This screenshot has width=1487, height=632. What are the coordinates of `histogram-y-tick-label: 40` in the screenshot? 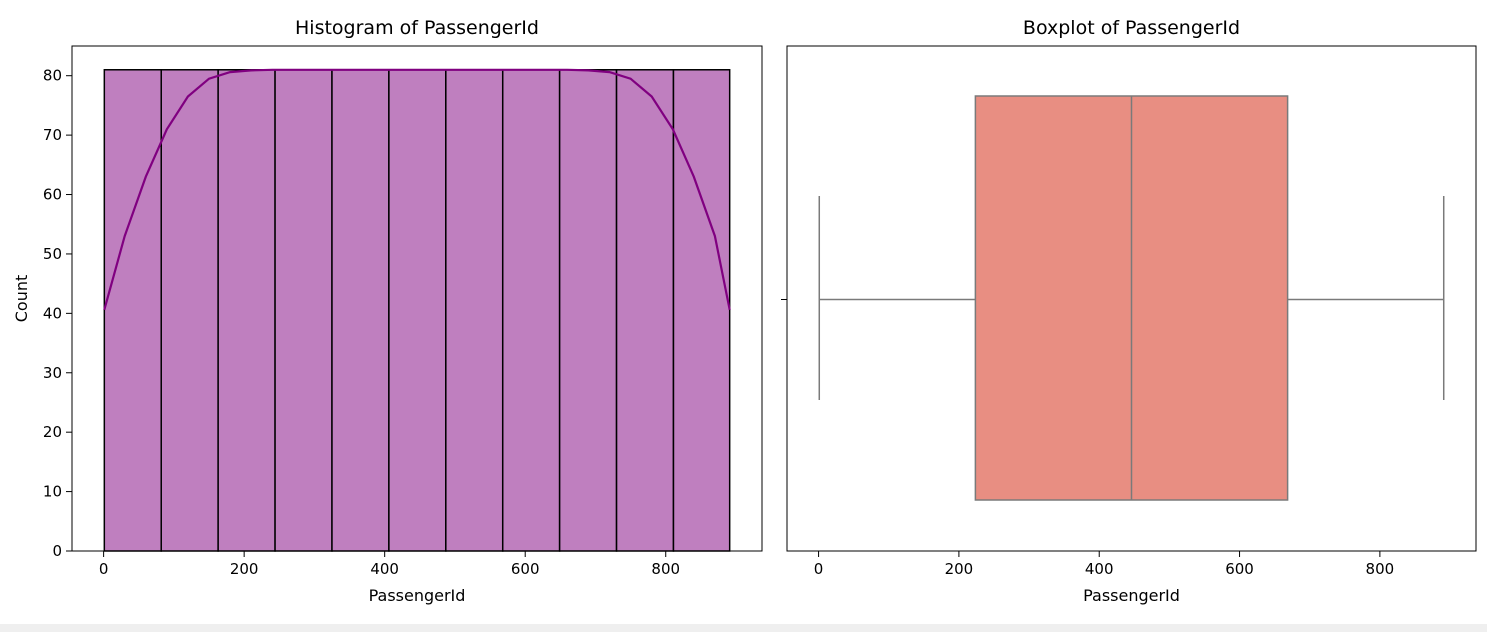 It's located at (52, 313).